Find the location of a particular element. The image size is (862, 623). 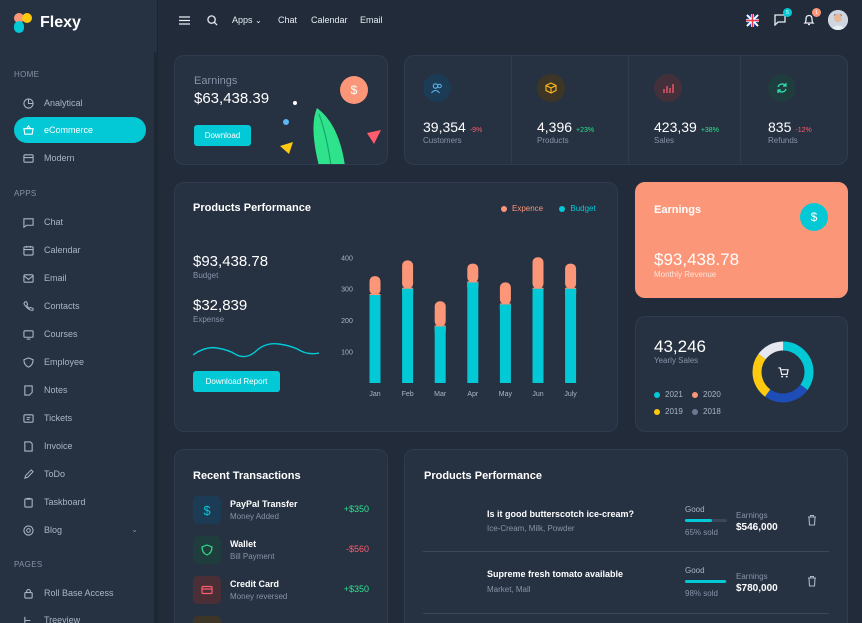

stat-value: 4,396 is located at coordinates (555, 127).